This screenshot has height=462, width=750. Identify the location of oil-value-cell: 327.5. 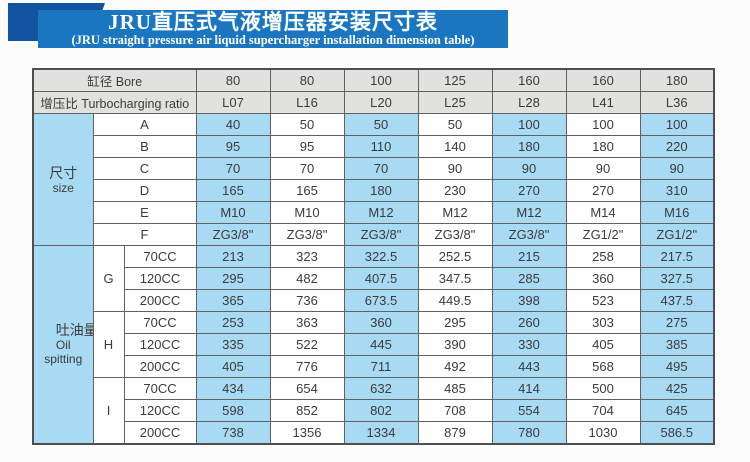
(677, 278).